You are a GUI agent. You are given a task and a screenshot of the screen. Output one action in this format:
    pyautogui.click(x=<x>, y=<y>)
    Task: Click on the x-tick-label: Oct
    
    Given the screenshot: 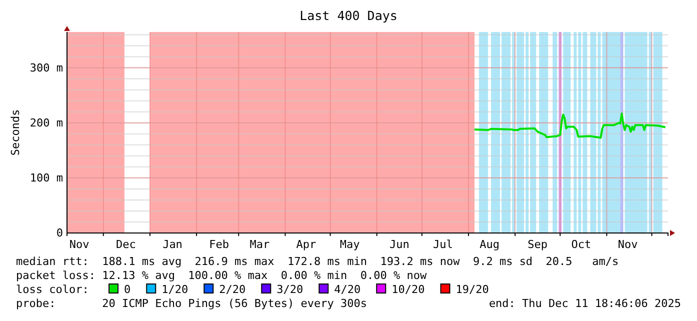 What is the action you would take?
    pyautogui.click(x=581, y=244)
    